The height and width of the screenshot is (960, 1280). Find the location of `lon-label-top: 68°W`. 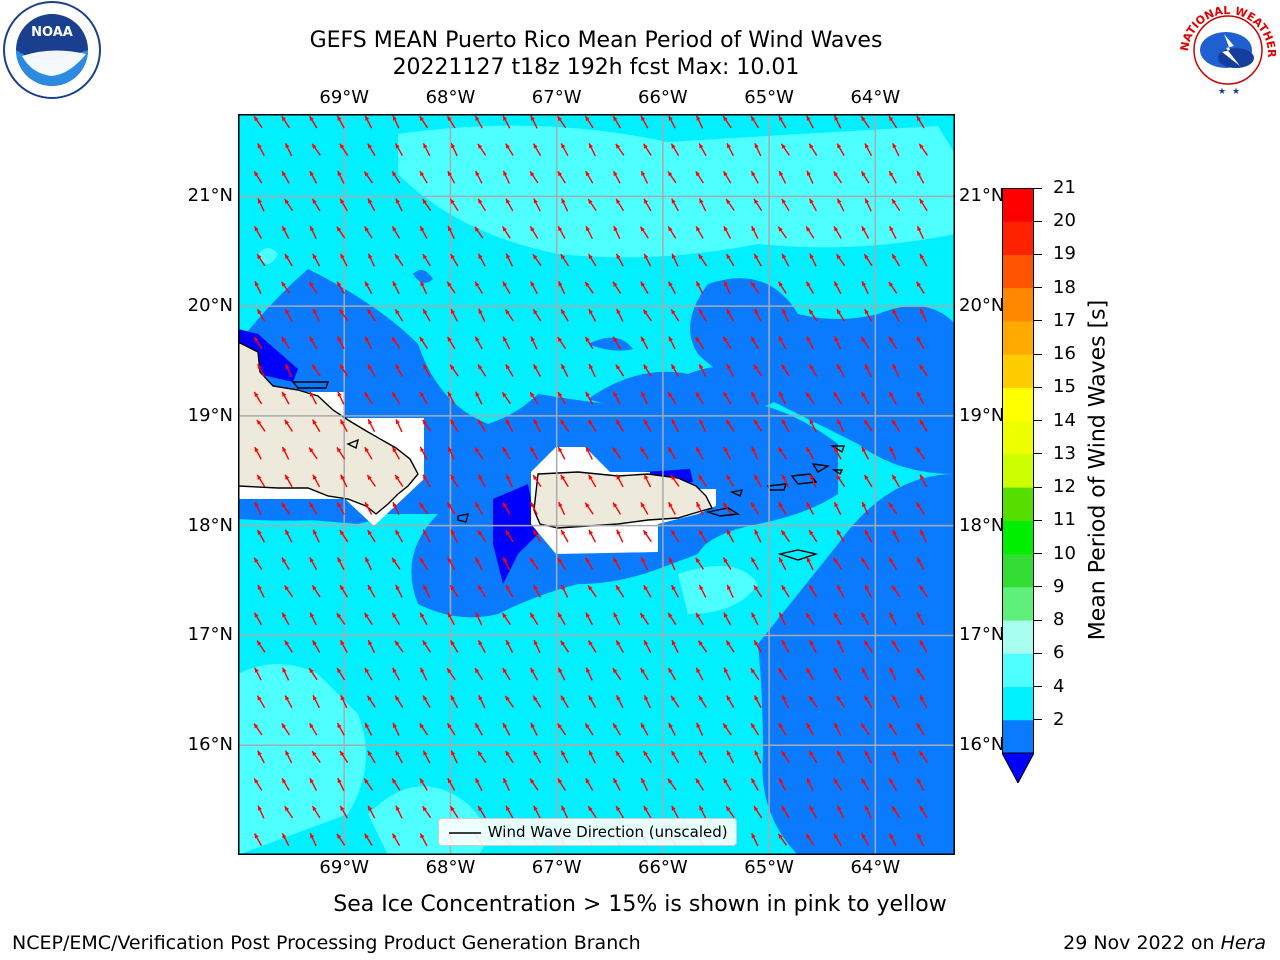

lon-label-top: 68°W is located at coordinates (450, 97).